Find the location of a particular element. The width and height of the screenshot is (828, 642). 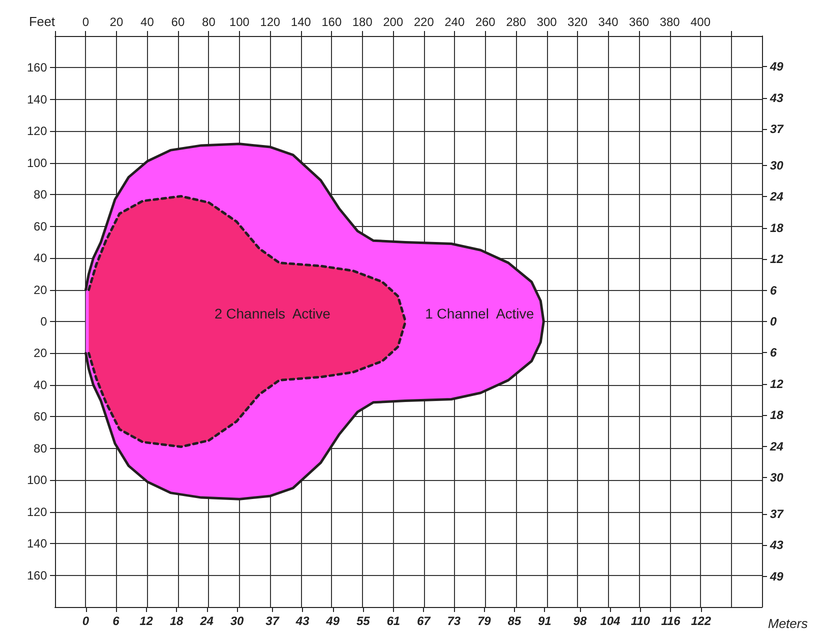

x2-tick-label: 180 is located at coordinates (362, 22).